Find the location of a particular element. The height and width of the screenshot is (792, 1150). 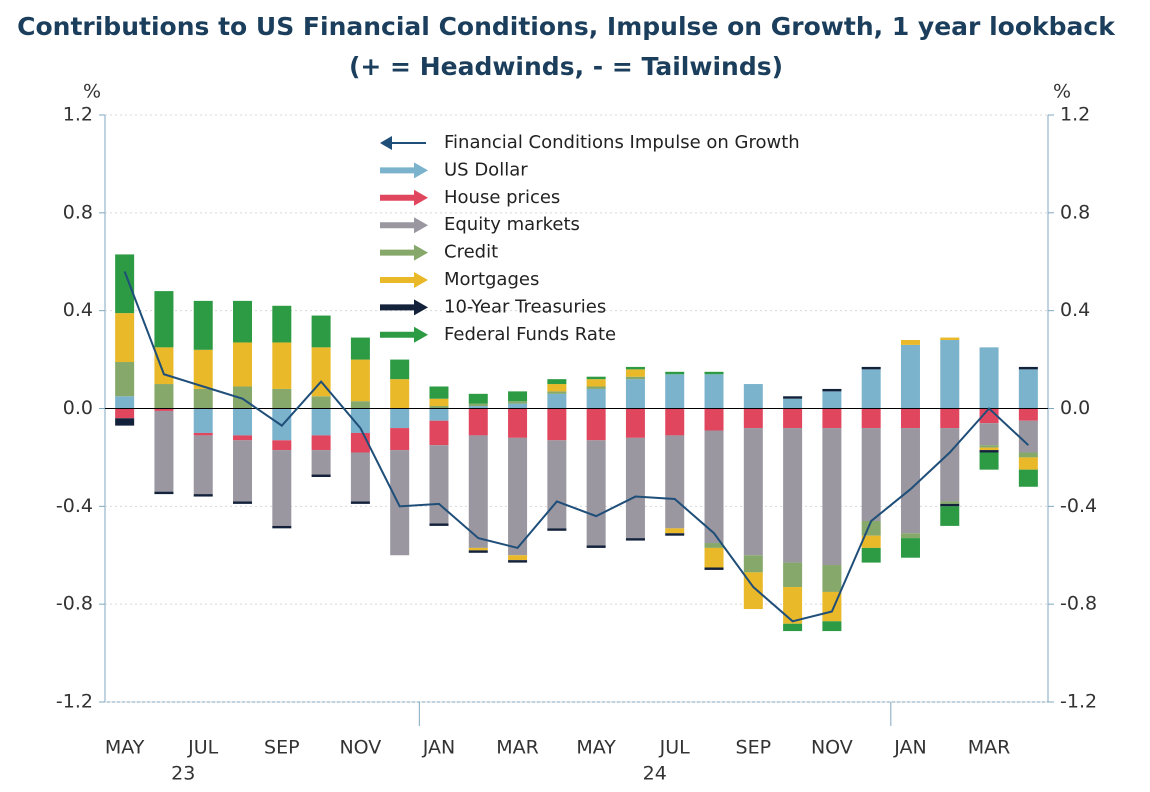

legend-label: Federal Funds Rate is located at coordinates (530, 334).